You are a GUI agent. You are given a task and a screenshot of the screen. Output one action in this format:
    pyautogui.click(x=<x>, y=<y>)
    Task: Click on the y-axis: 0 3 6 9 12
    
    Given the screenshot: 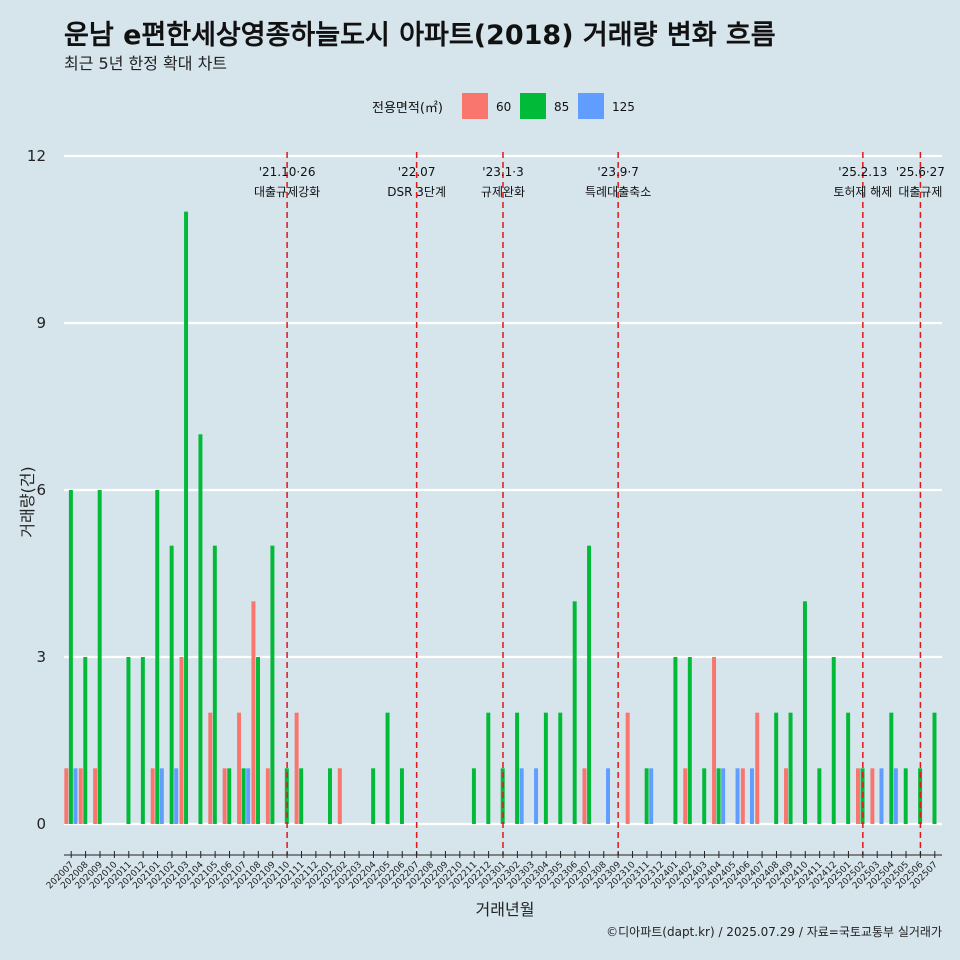 What is the action you would take?
    pyautogui.click(x=36, y=490)
    